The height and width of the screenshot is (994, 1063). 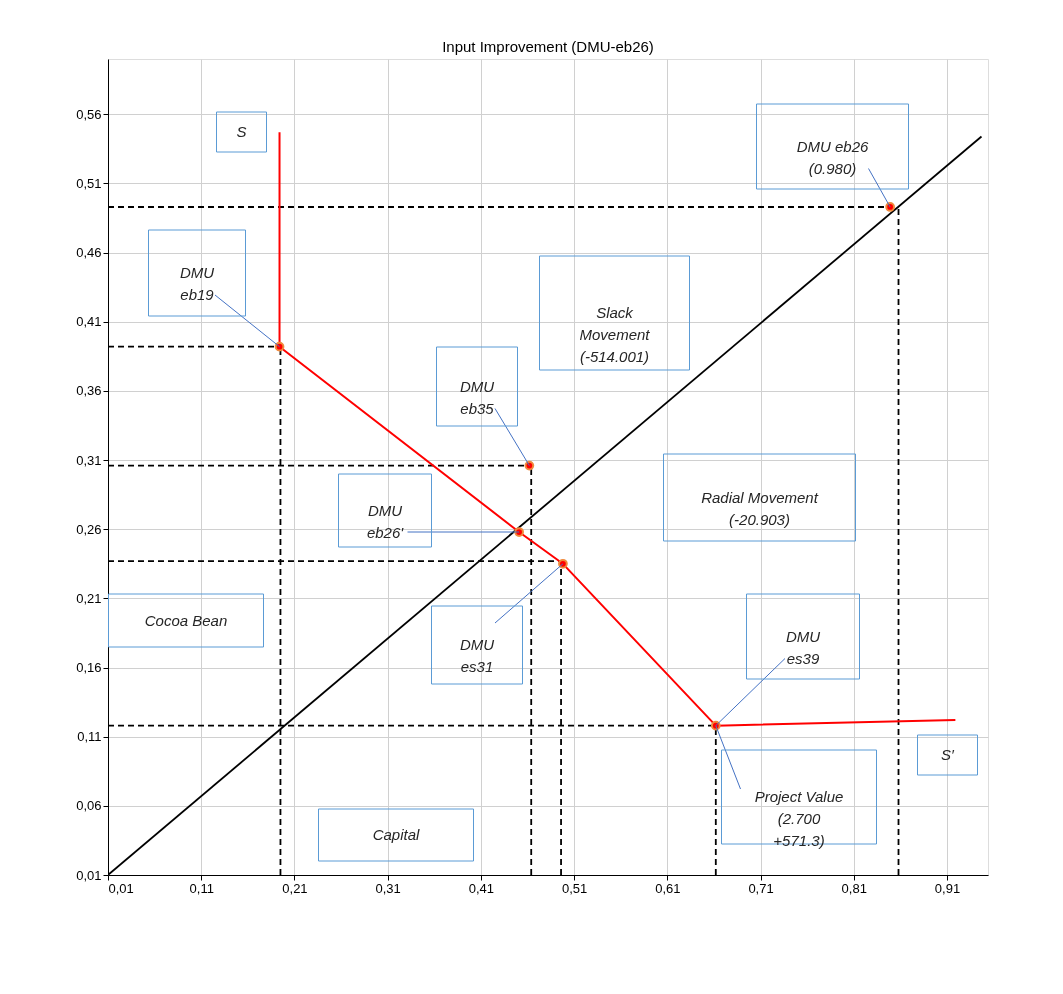 What do you see at coordinates (295, 888) in the screenshot?
I see `x-tick-label: 0,21` at bounding box center [295, 888].